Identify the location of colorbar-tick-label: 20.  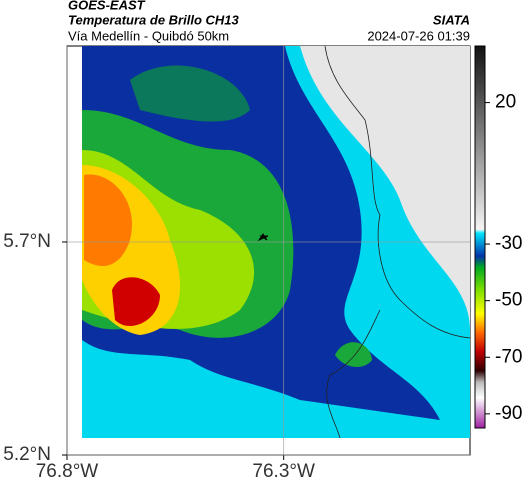
(505, 102).